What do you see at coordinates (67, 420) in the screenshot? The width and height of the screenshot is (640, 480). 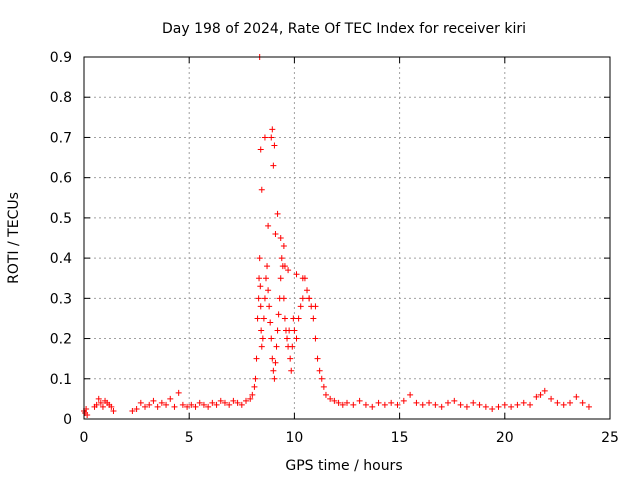 I see `y-tick-label: 0` at bounding box center [67, 420].